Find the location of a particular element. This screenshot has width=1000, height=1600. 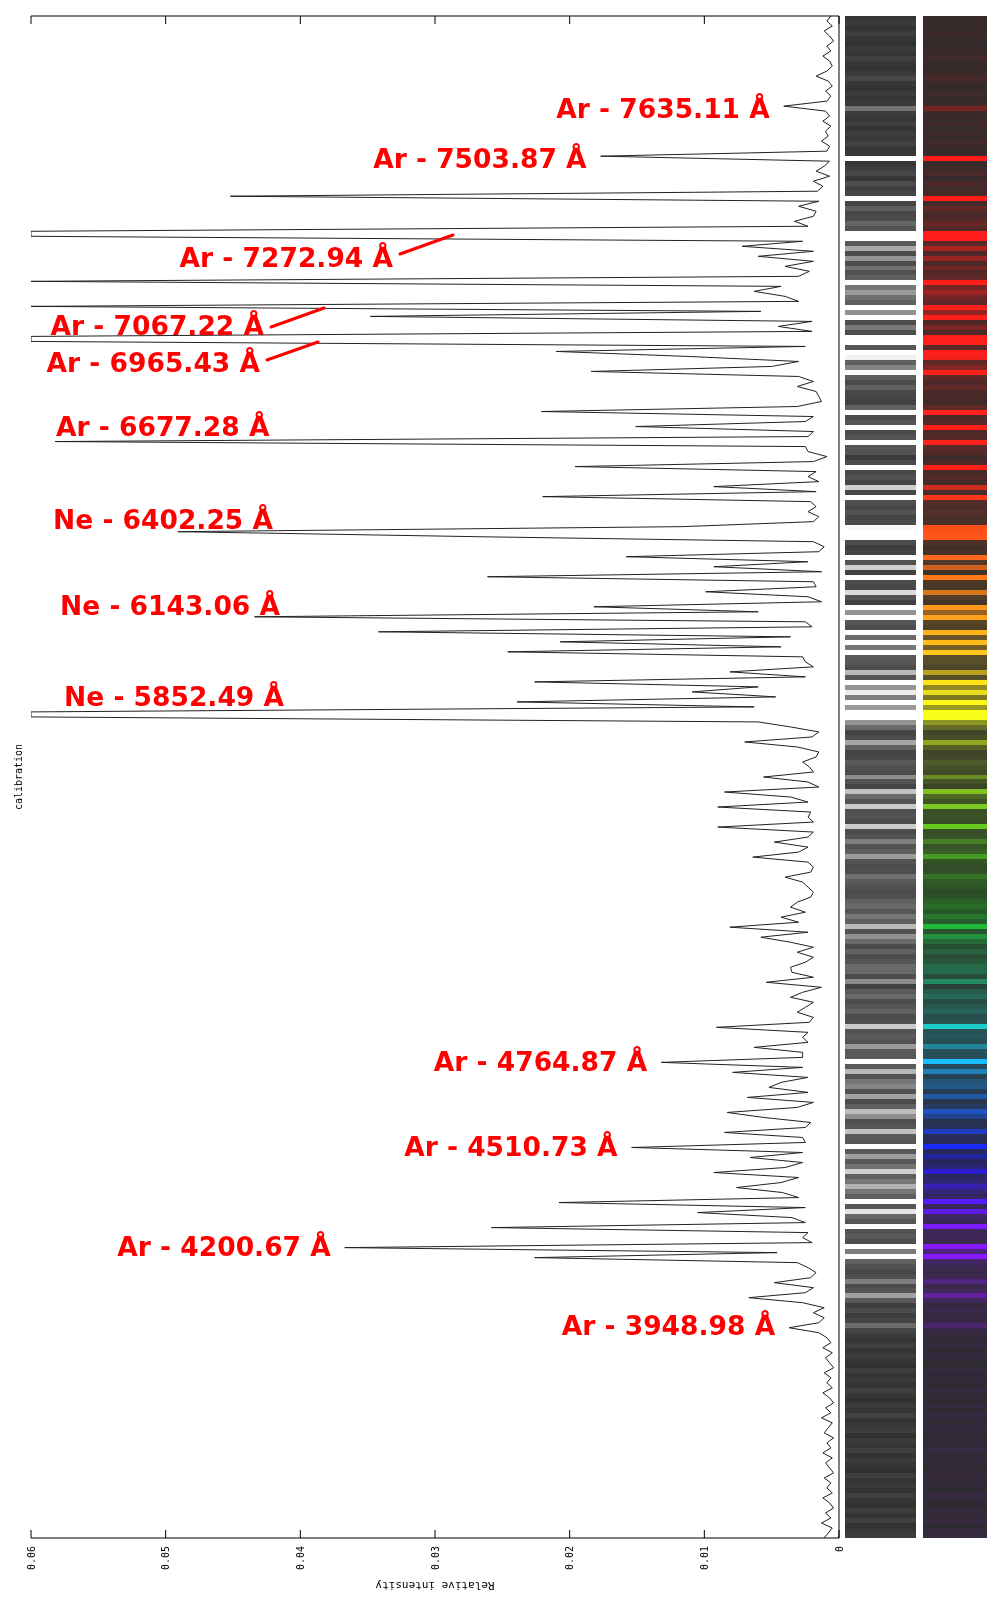

annotation: Ar - 7067.22 Å is located at coordinates (157, 325).